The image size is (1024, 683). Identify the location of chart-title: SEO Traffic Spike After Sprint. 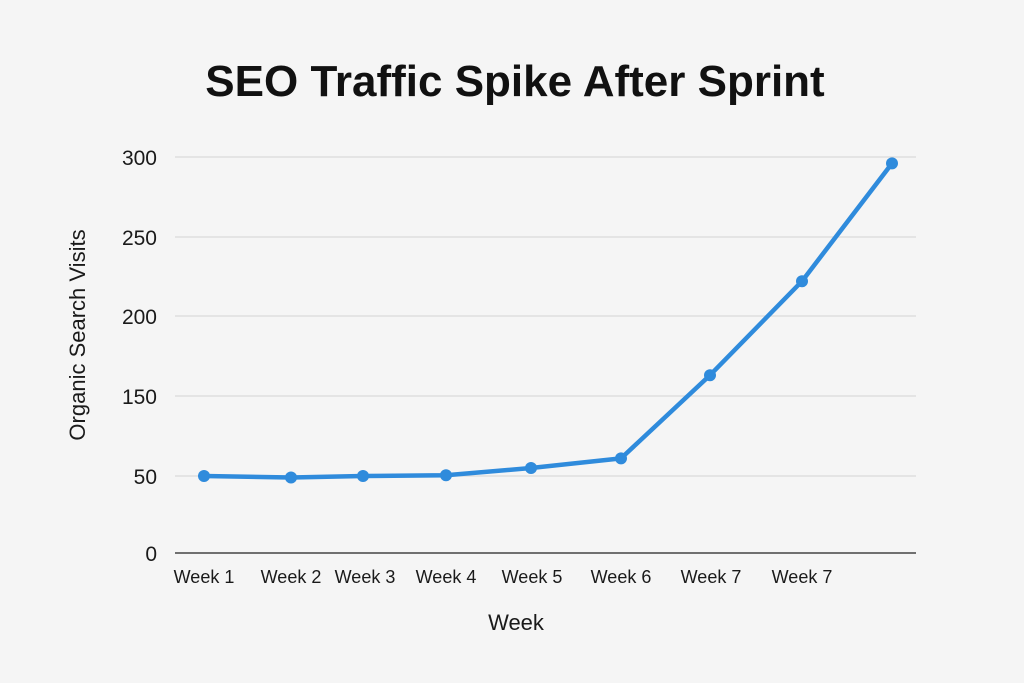
(515, 81).